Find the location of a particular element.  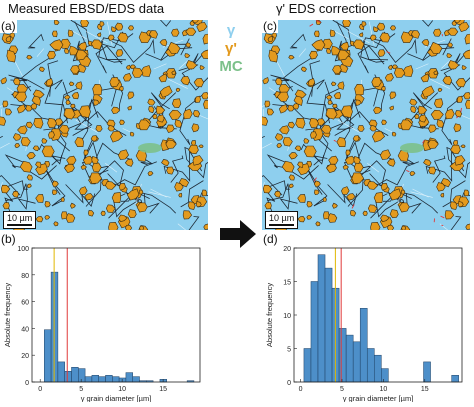

y-tick-label: 100 is located at coordinates (23, 249).